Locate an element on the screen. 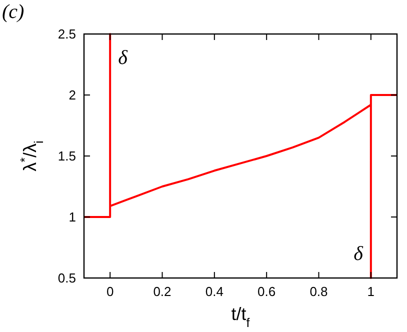 Image resolution: width=407 pixels, height=332 pixels. x-tick-label: 0.8 is located at coordinates (319, 291).